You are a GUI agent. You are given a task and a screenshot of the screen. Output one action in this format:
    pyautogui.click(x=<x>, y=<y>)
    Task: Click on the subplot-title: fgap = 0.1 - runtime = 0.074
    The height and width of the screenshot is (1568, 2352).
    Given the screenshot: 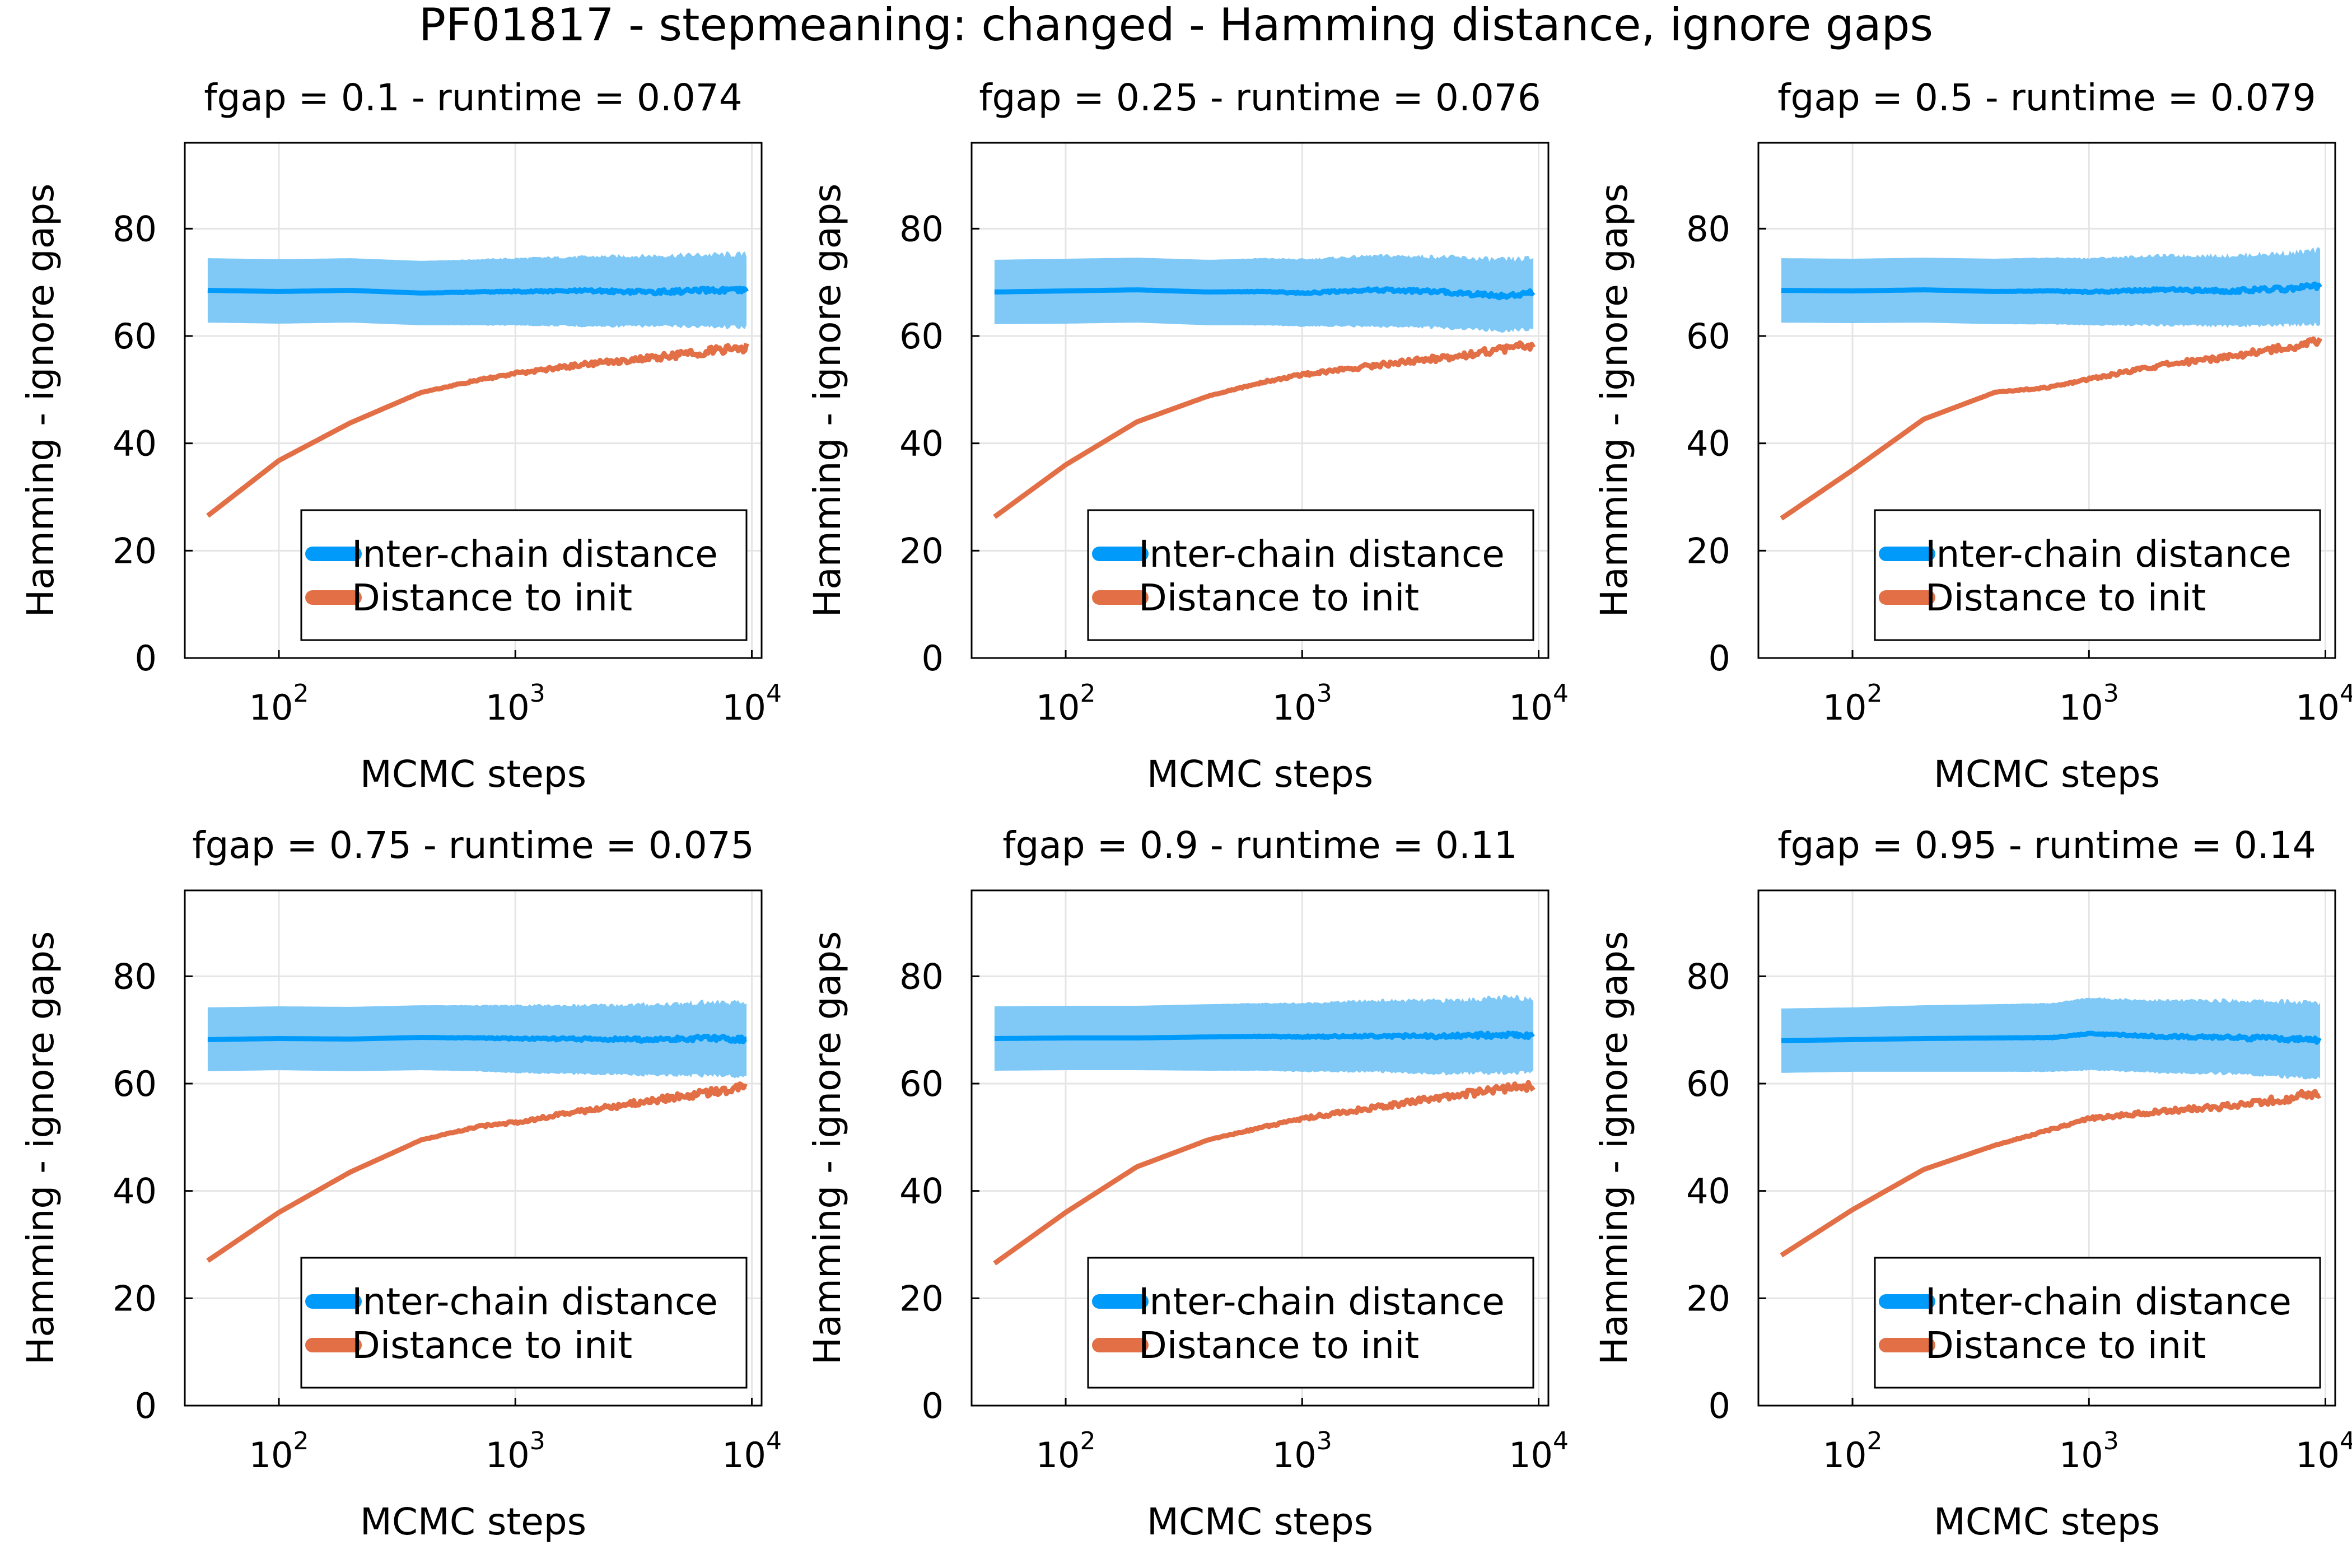 What is the action you would take?
    pyautogui.click(x=474, y=98)
    